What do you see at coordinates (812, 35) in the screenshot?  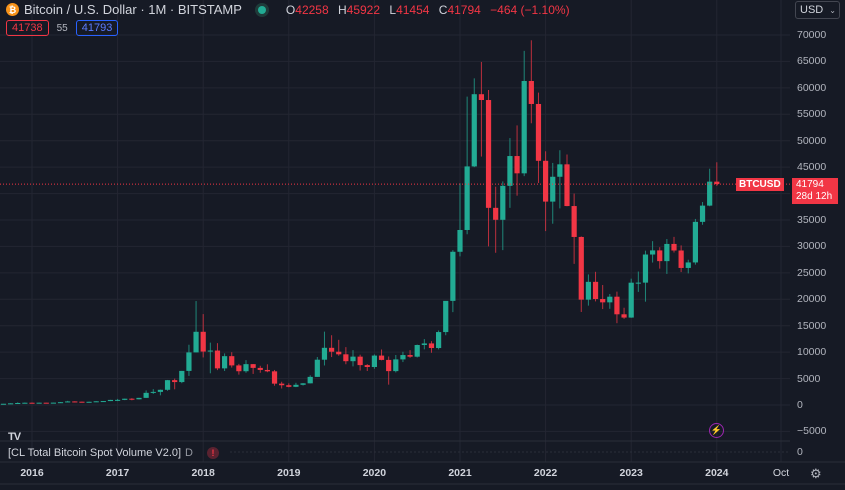 I see `price-tick-label: 70000` at bounding box center [812, 35].